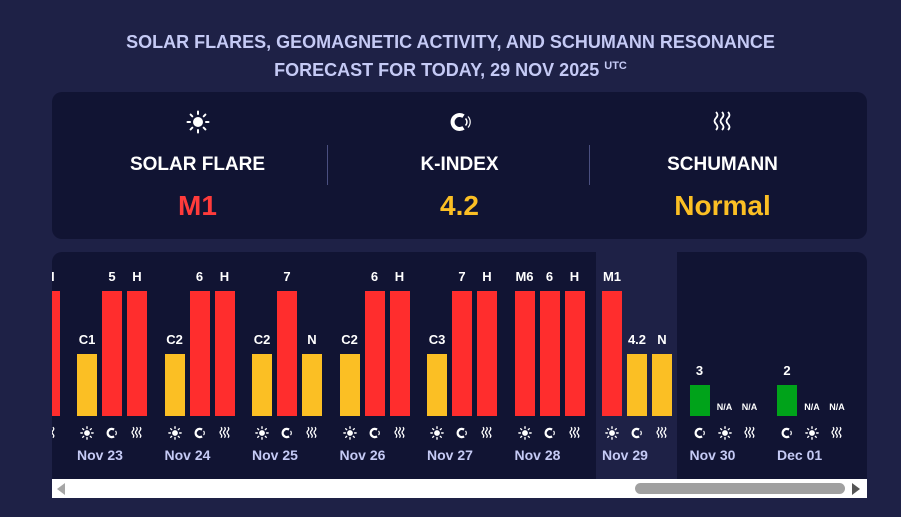 This screenshot has width=901, height=517. What do you see at coordinates (699, 370) in the screenshot?
I see `history-bar-label: 3` at bounding box center [699, 370].